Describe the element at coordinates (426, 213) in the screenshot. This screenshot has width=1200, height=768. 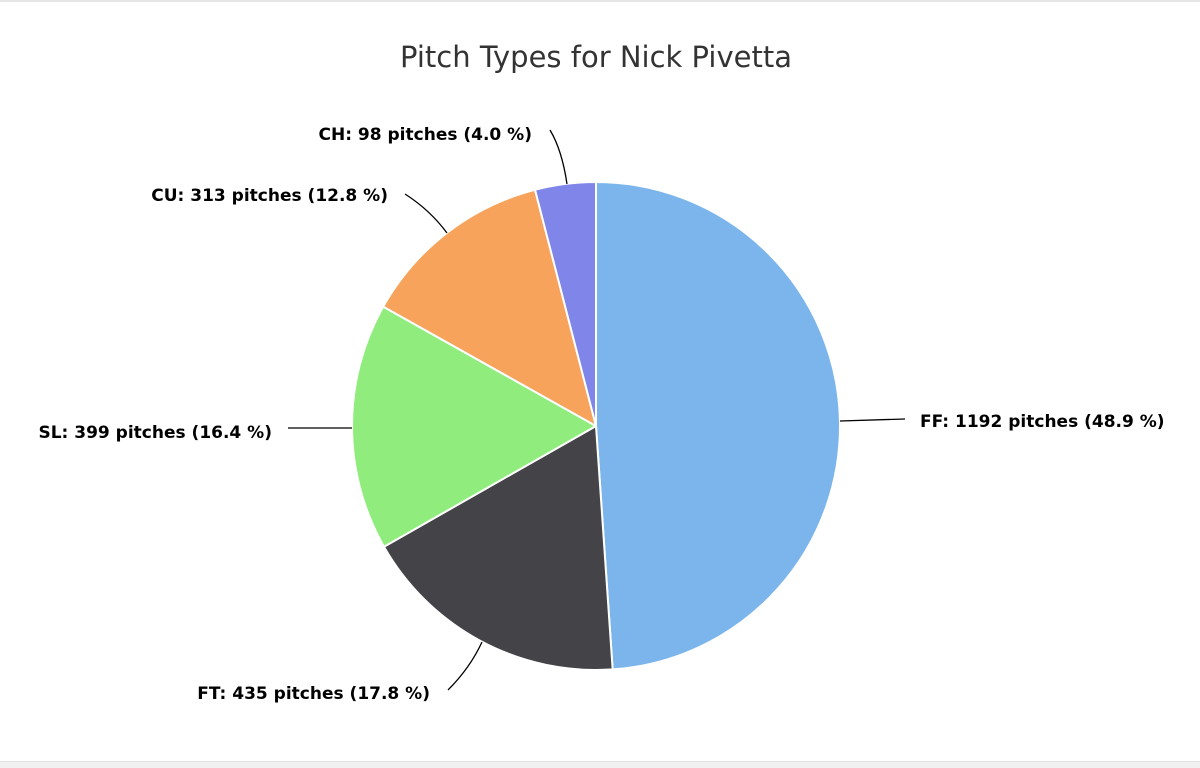
I see `connector-cu` at that location.